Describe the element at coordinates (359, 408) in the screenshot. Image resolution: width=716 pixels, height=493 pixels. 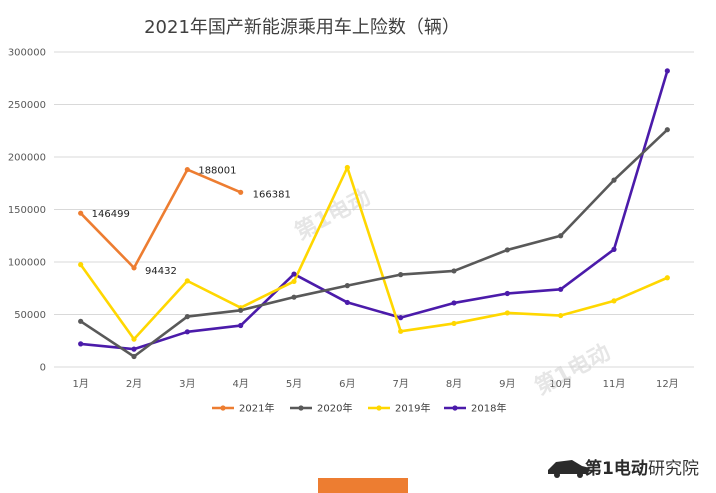
I see `legend: 2021年 2020年 2019年 2018年` at that location.